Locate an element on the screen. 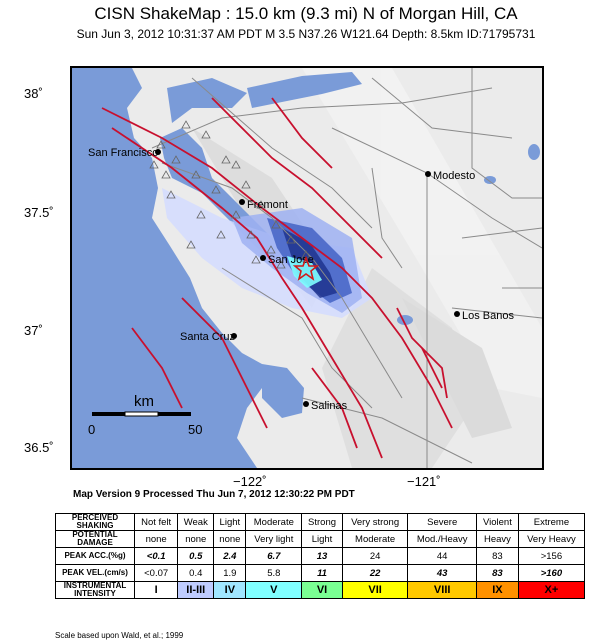 The width and height of the screenshot is (612, 642). intensity-cell: VII is located at coordinates (375, 590).